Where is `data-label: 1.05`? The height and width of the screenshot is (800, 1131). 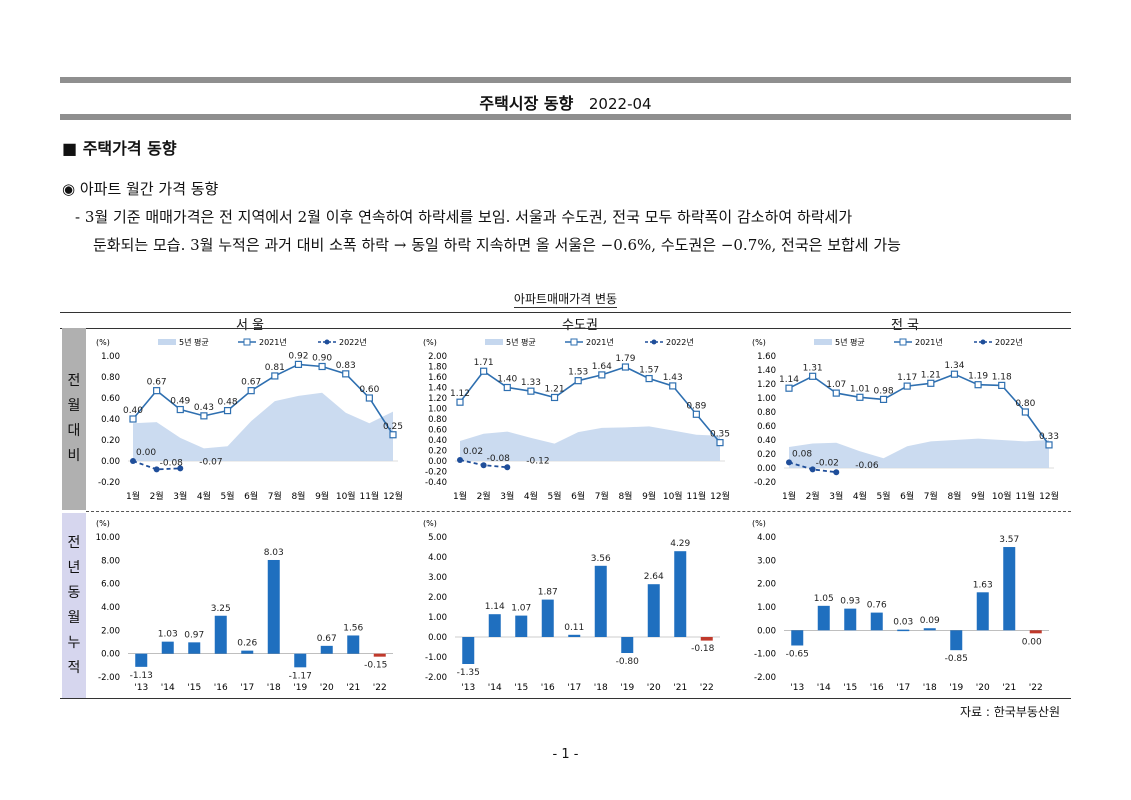
data-label: 1.05 is located at coordinates (824, 599).